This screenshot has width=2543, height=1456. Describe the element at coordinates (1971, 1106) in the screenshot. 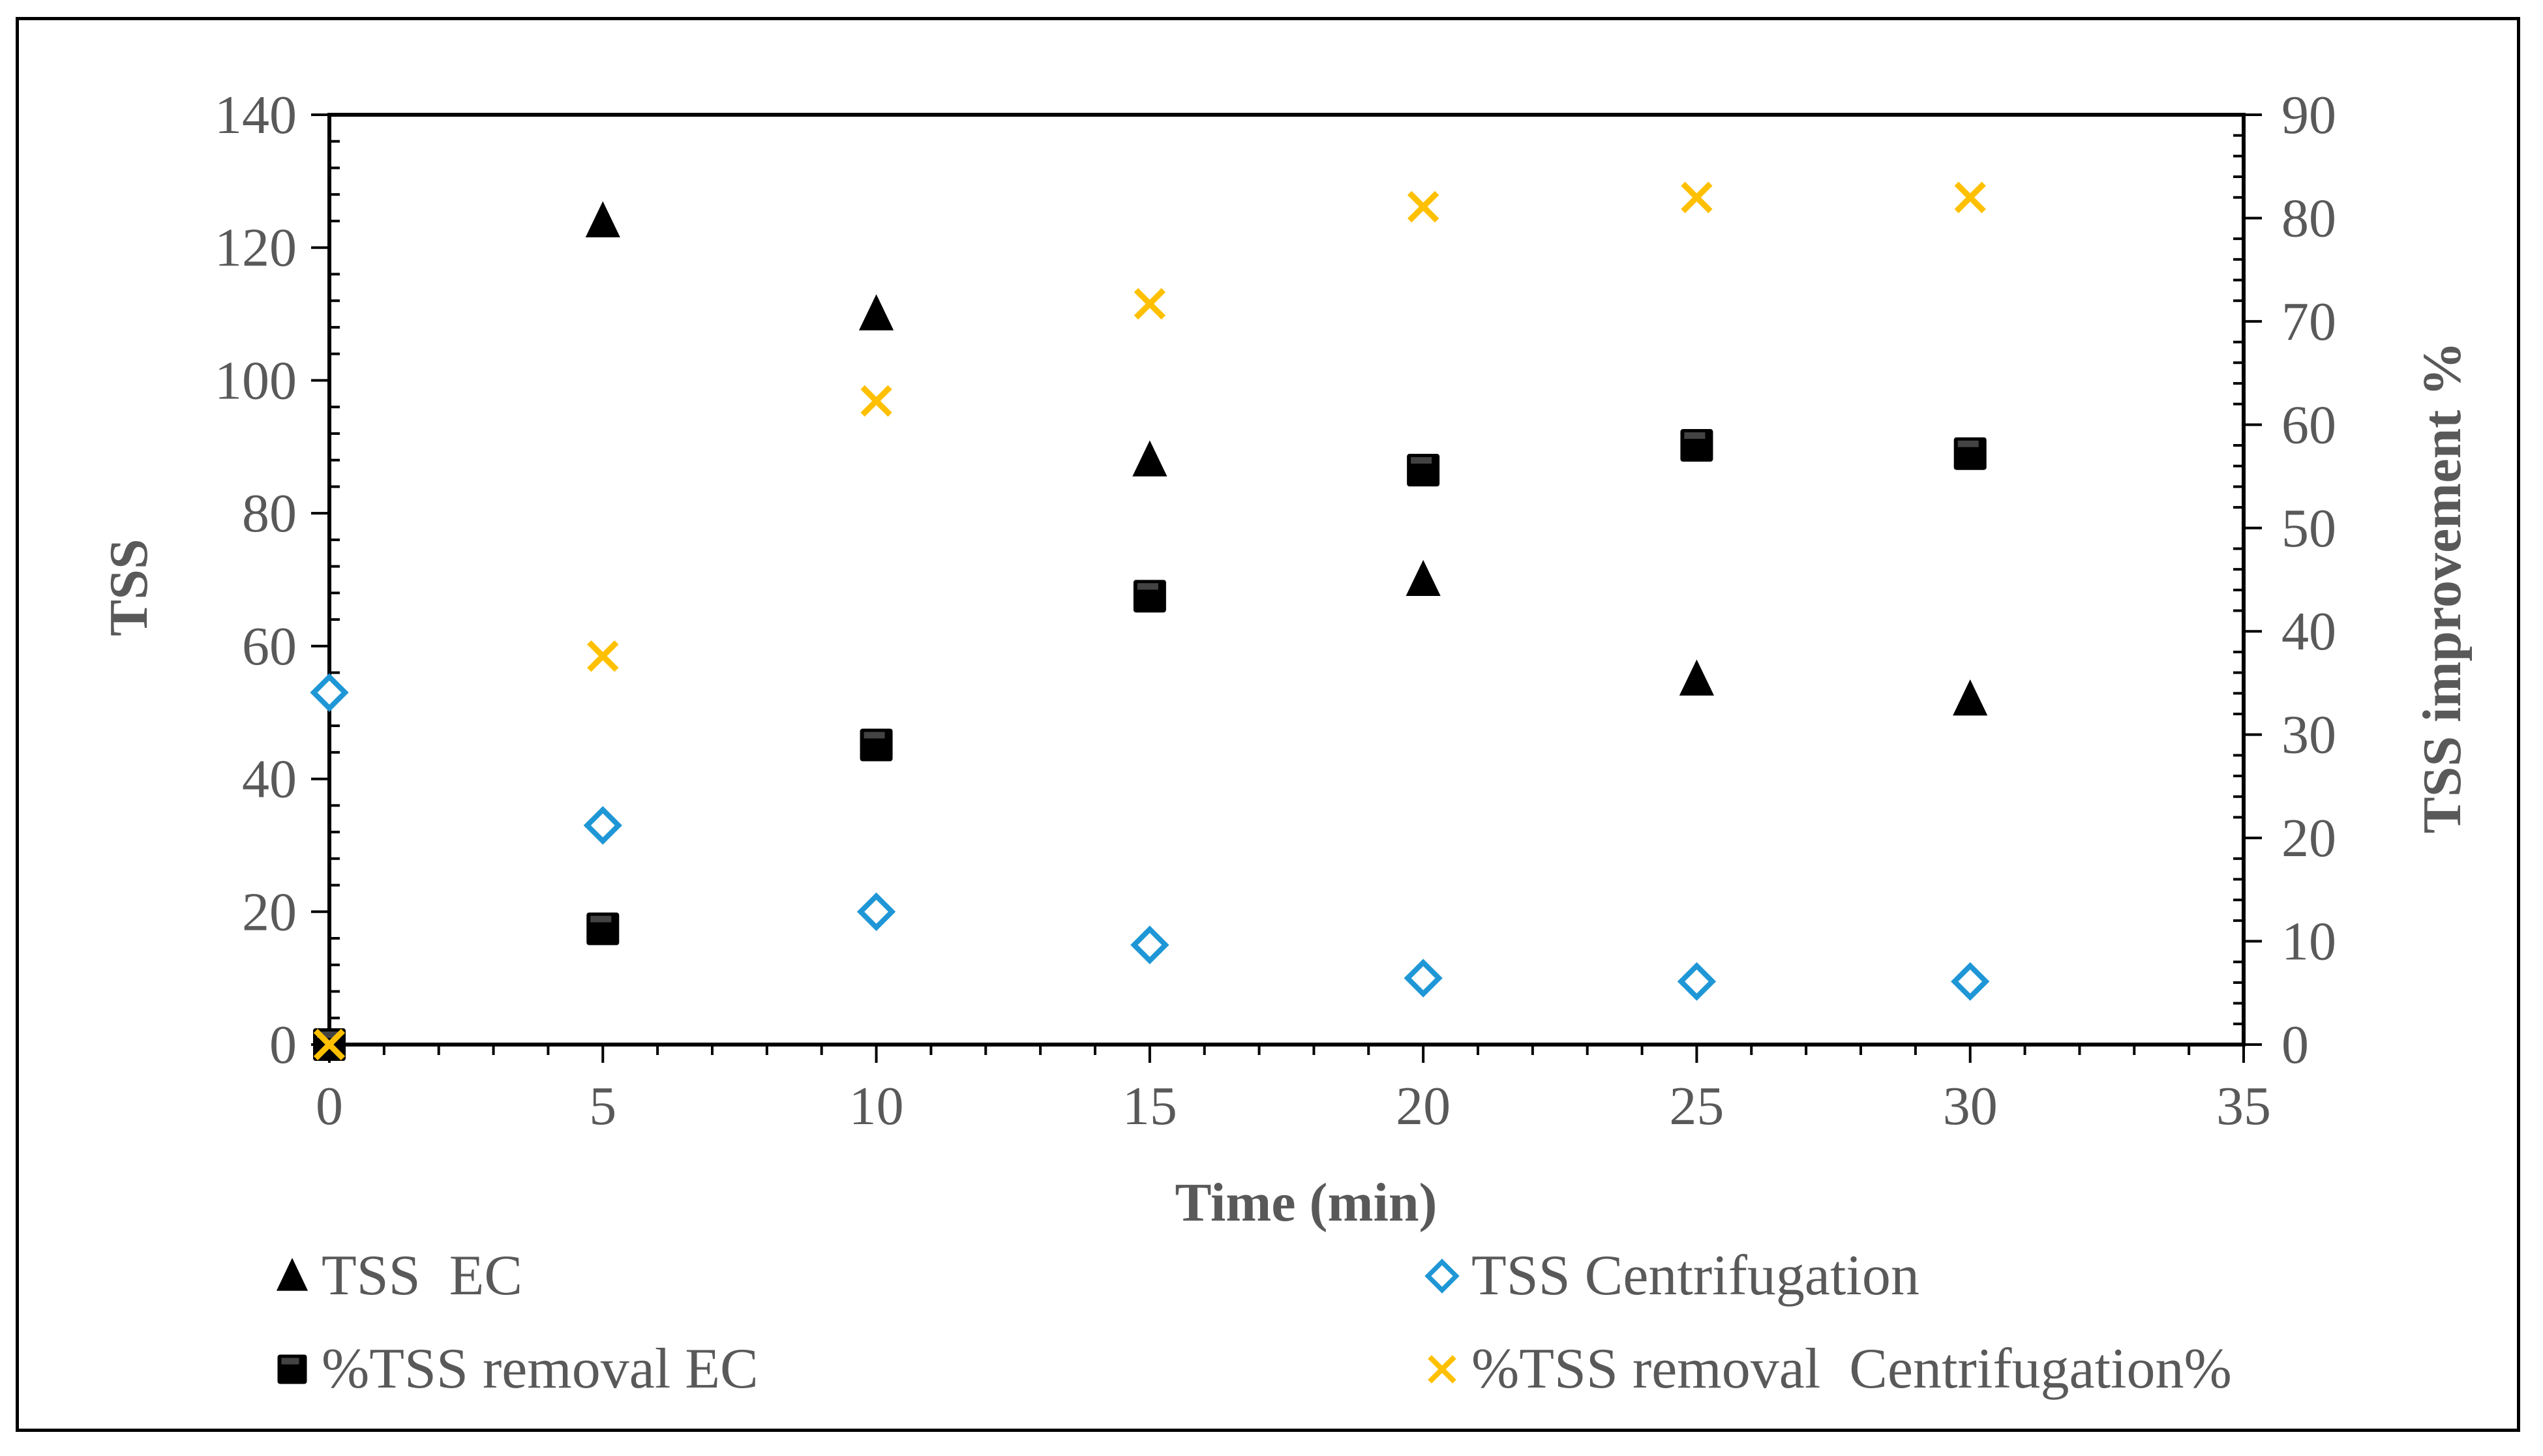

I see `x-tick-label: 30` at that location.